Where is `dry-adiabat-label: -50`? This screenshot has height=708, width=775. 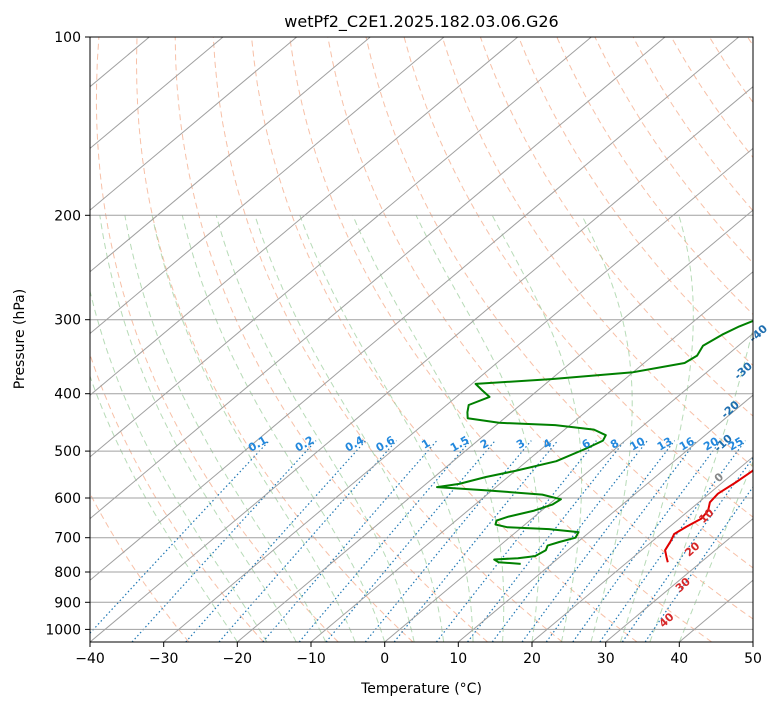
dry-adiabat-label: -50 is located at coordinates (773, 284).